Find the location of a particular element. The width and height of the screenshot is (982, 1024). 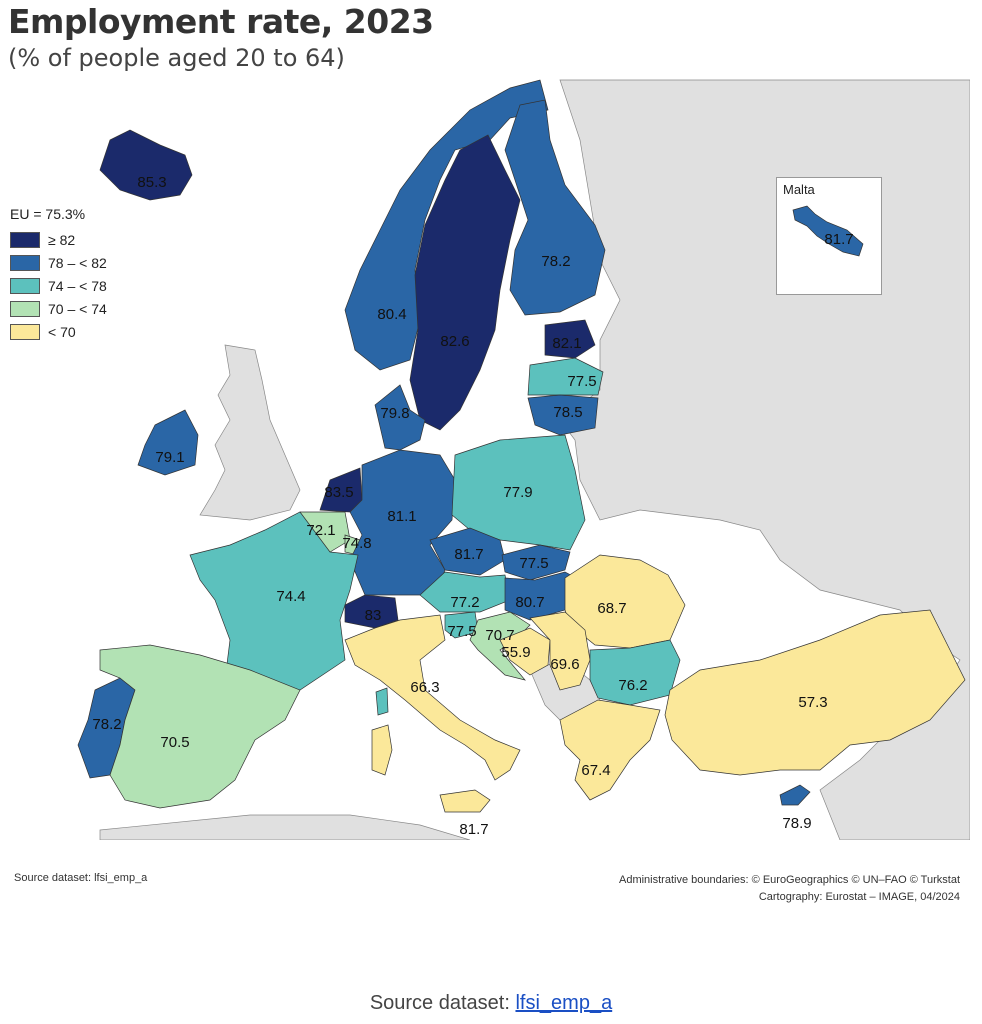

region-france is located at coordinates (274, 601).